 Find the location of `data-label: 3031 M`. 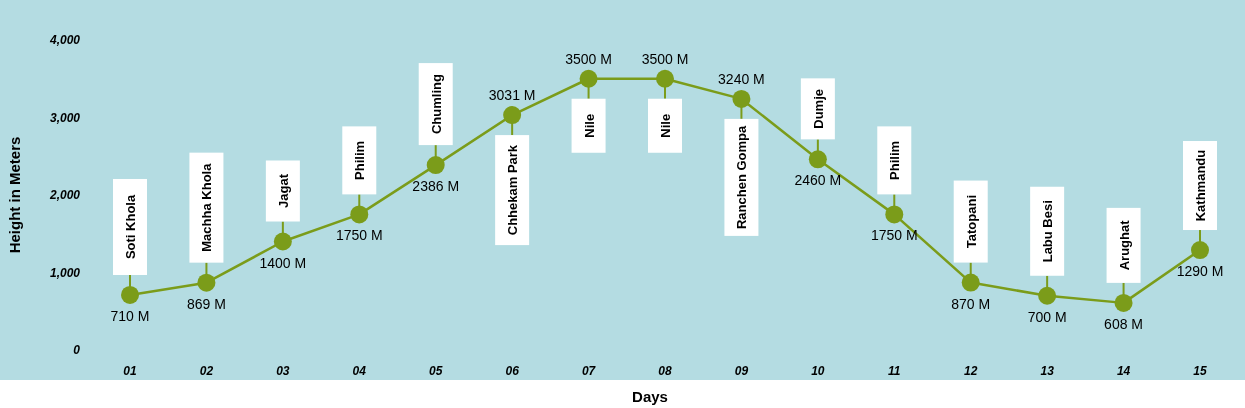

data-label: 3031 M is located at coordinates (512, 95).